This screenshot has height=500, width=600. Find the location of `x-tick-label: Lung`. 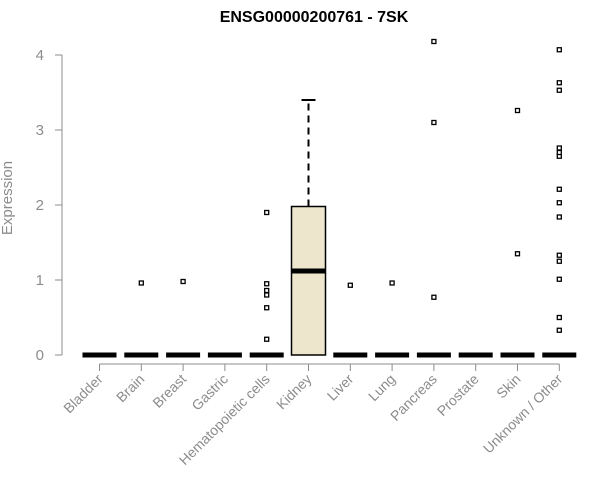

x-tick-label: Lung is located at coordinates (381, 387).